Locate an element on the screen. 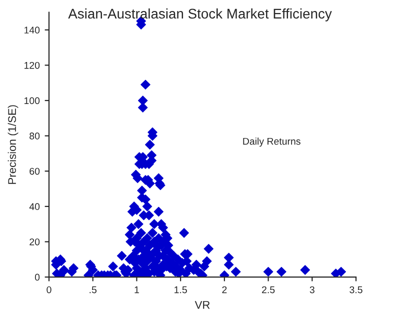 Image resolution: width=400 pixels, height=331 pixels. x-tick-label: 2.5 is located at coordinates (268, 290).